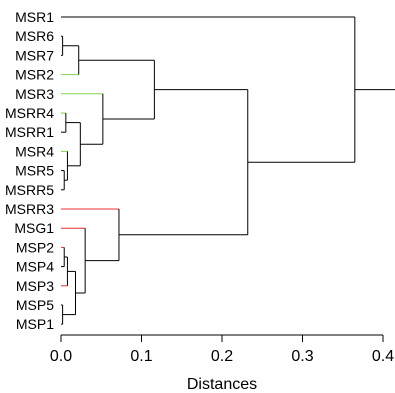 The image size is (395, 393). Describe the element at coordinates (34, 36) in the screenshot. I see `leaf-label: MSR6` at that location.